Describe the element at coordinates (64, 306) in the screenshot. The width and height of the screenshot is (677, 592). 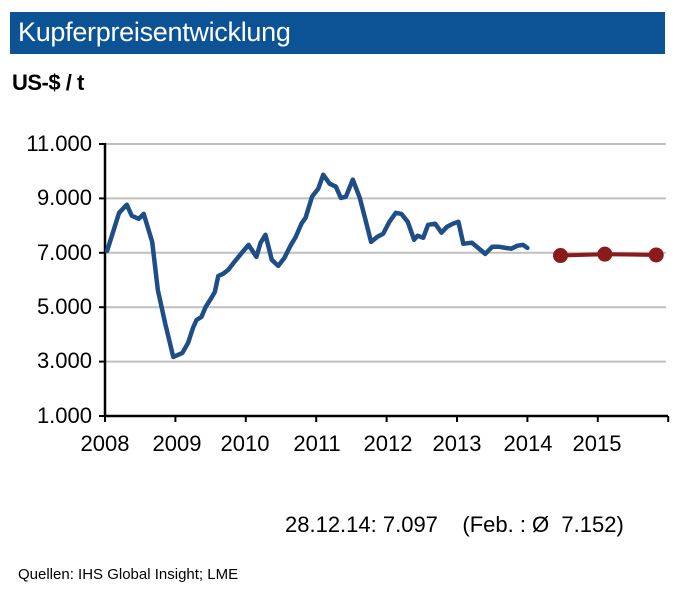
I see `y-tick-label: 5.000` at that location.